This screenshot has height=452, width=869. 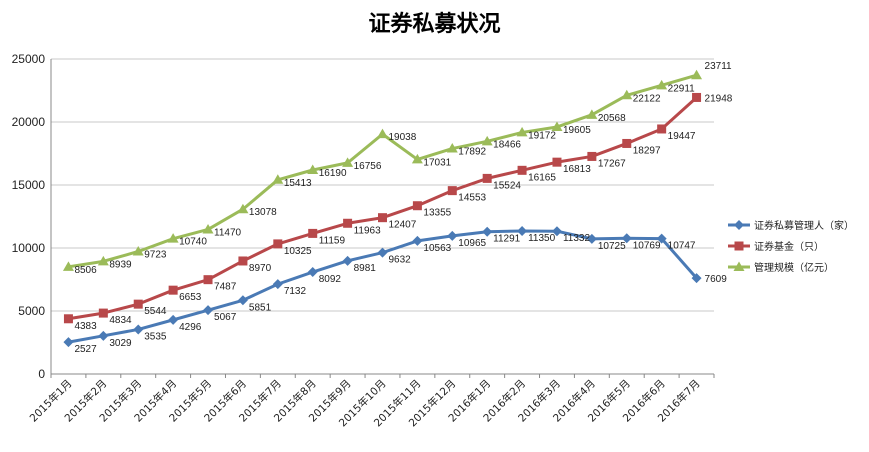 What do you see at coordinates (437, 248) in the screenshot?
I see `data-label-managers: 10563` at bounding box center [437, 248].